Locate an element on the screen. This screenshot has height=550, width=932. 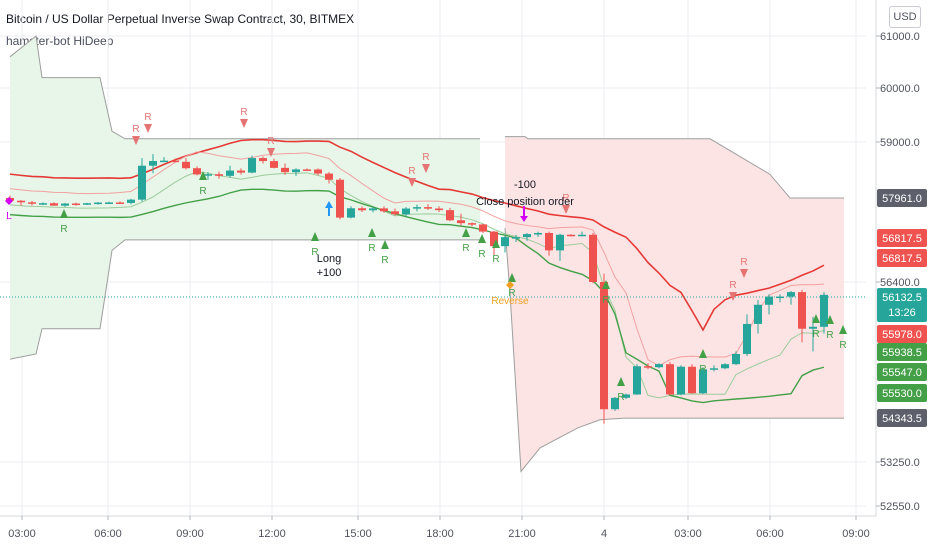
price-label-tag: 56132.5 13:26 is located at coordinates (902, 305).